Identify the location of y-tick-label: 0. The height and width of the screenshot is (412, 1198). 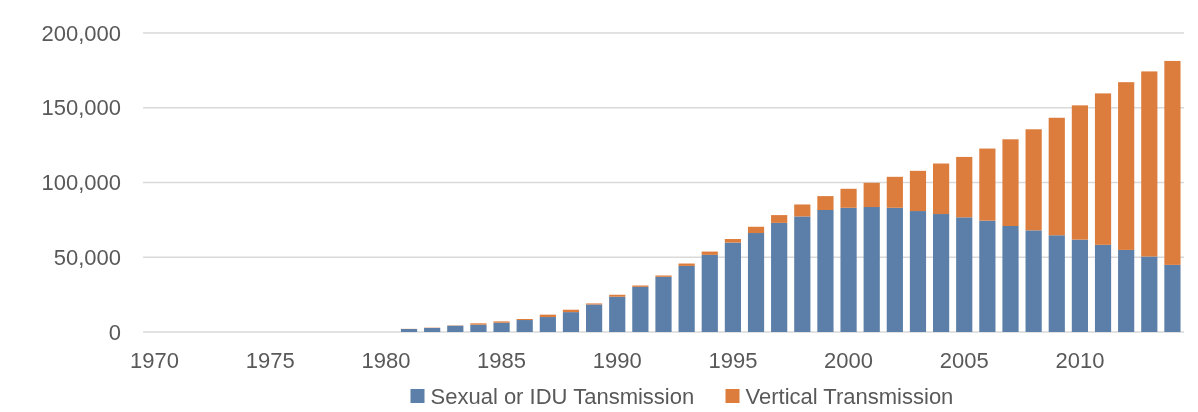
(114, 332).